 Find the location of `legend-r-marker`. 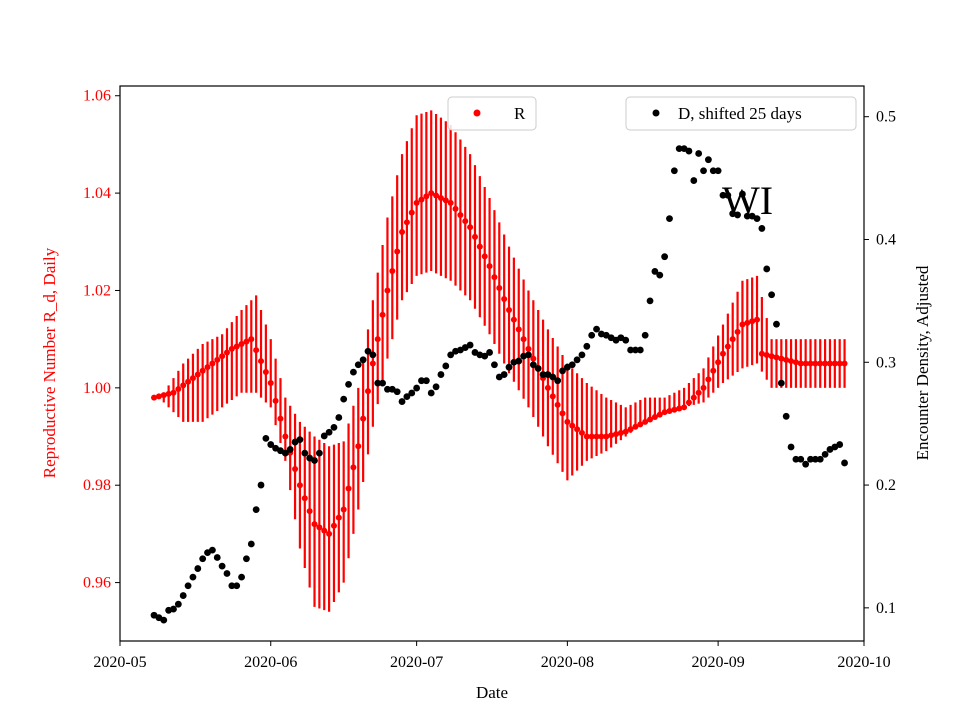

legend-r-marker is located at coordinates (477, 113).